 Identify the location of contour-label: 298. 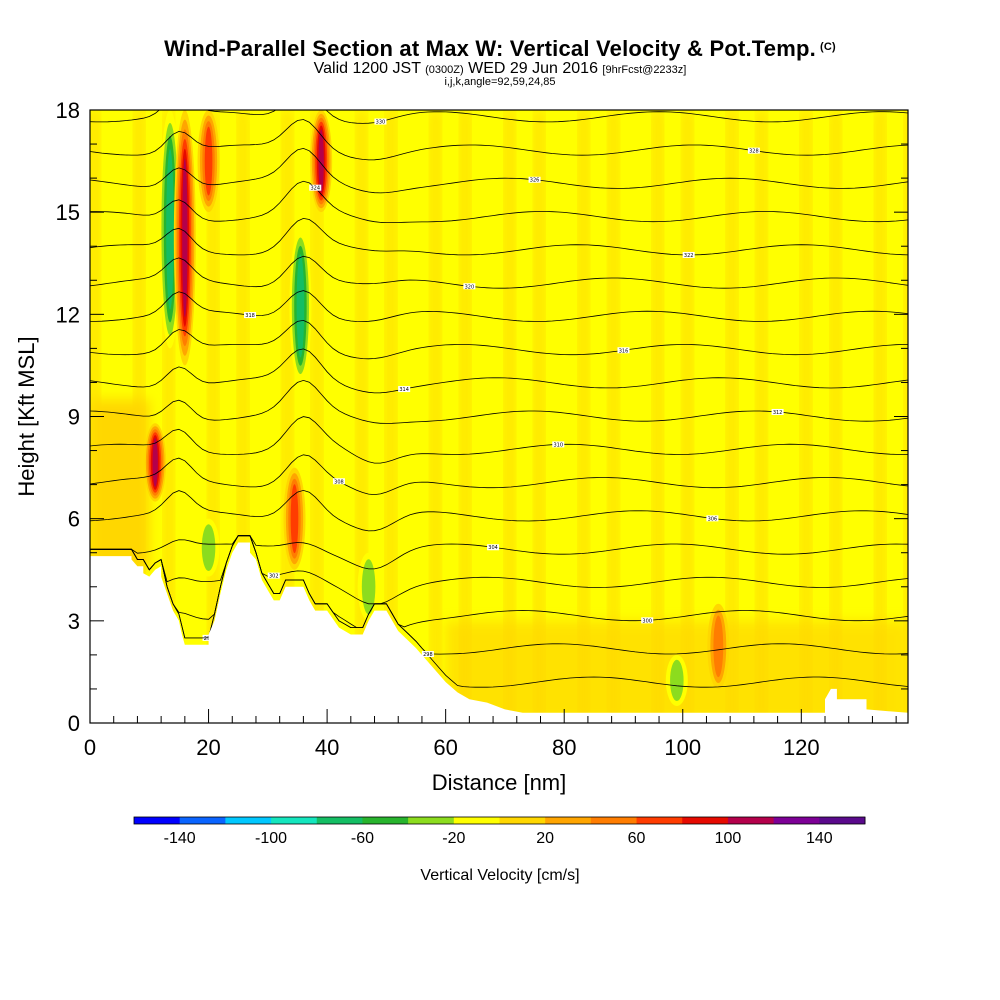
(428, 655).